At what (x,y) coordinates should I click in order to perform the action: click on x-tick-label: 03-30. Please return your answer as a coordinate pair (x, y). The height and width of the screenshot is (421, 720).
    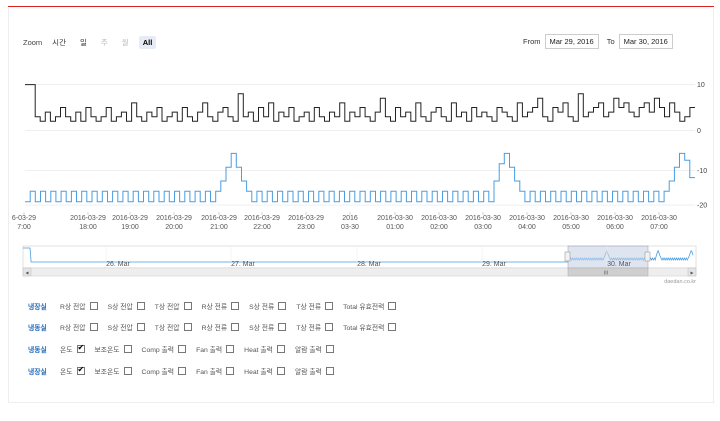
    Looking at the image, I should click on (350, 227).